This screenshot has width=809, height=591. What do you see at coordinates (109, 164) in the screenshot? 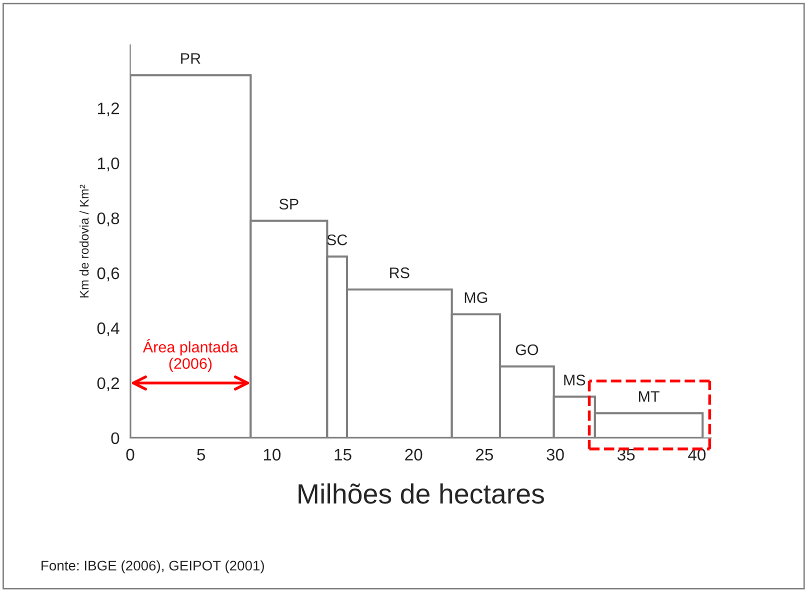
I see `y-tick-label: 1,0` at bounding box center [109, 164].